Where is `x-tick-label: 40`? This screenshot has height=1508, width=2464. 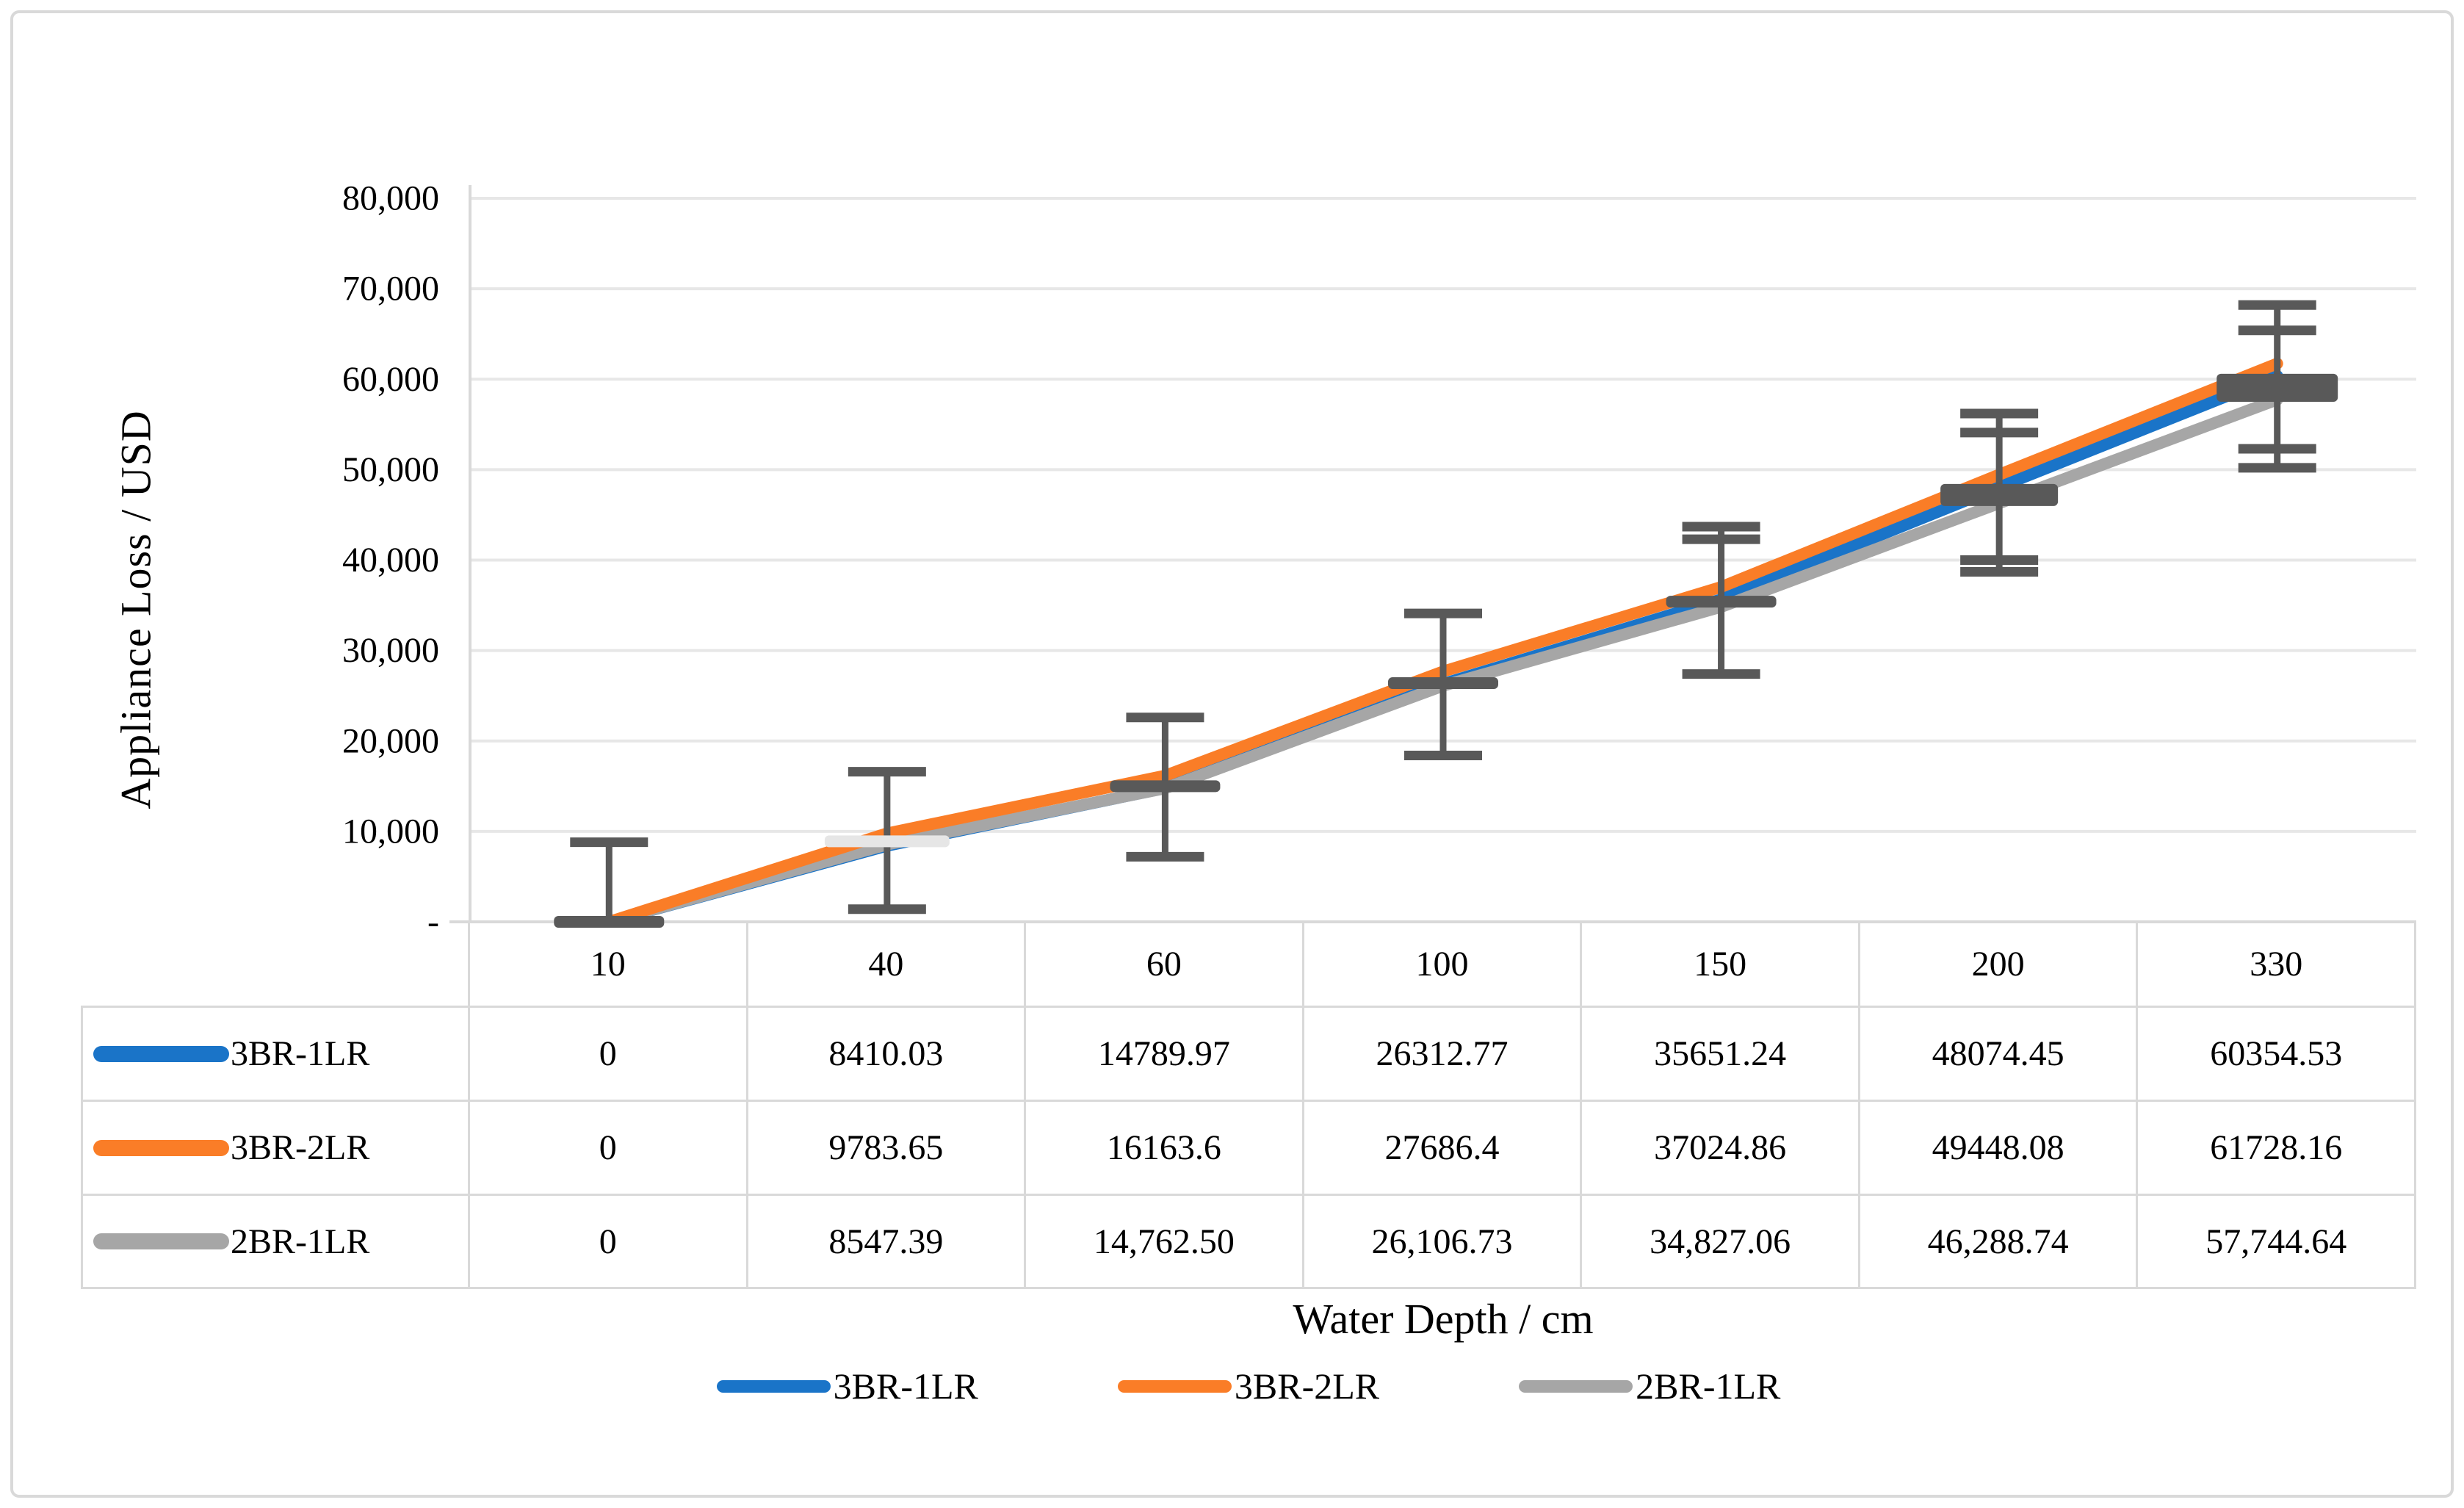
x-tick-label: 40 is located at coordinates (887, 965).